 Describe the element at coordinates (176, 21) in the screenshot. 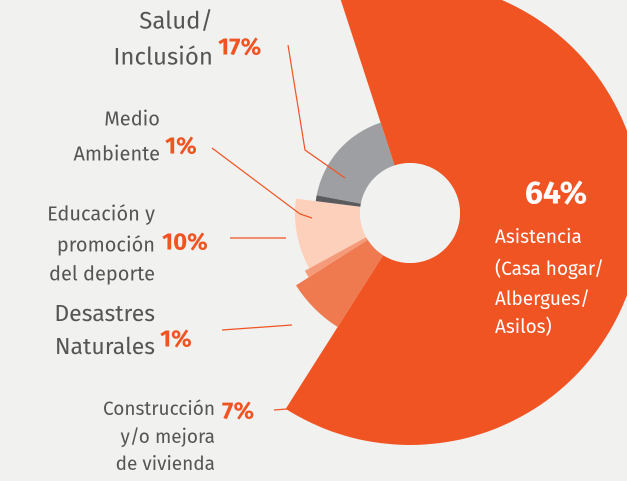

I see `category-label: Salud/` at that location.